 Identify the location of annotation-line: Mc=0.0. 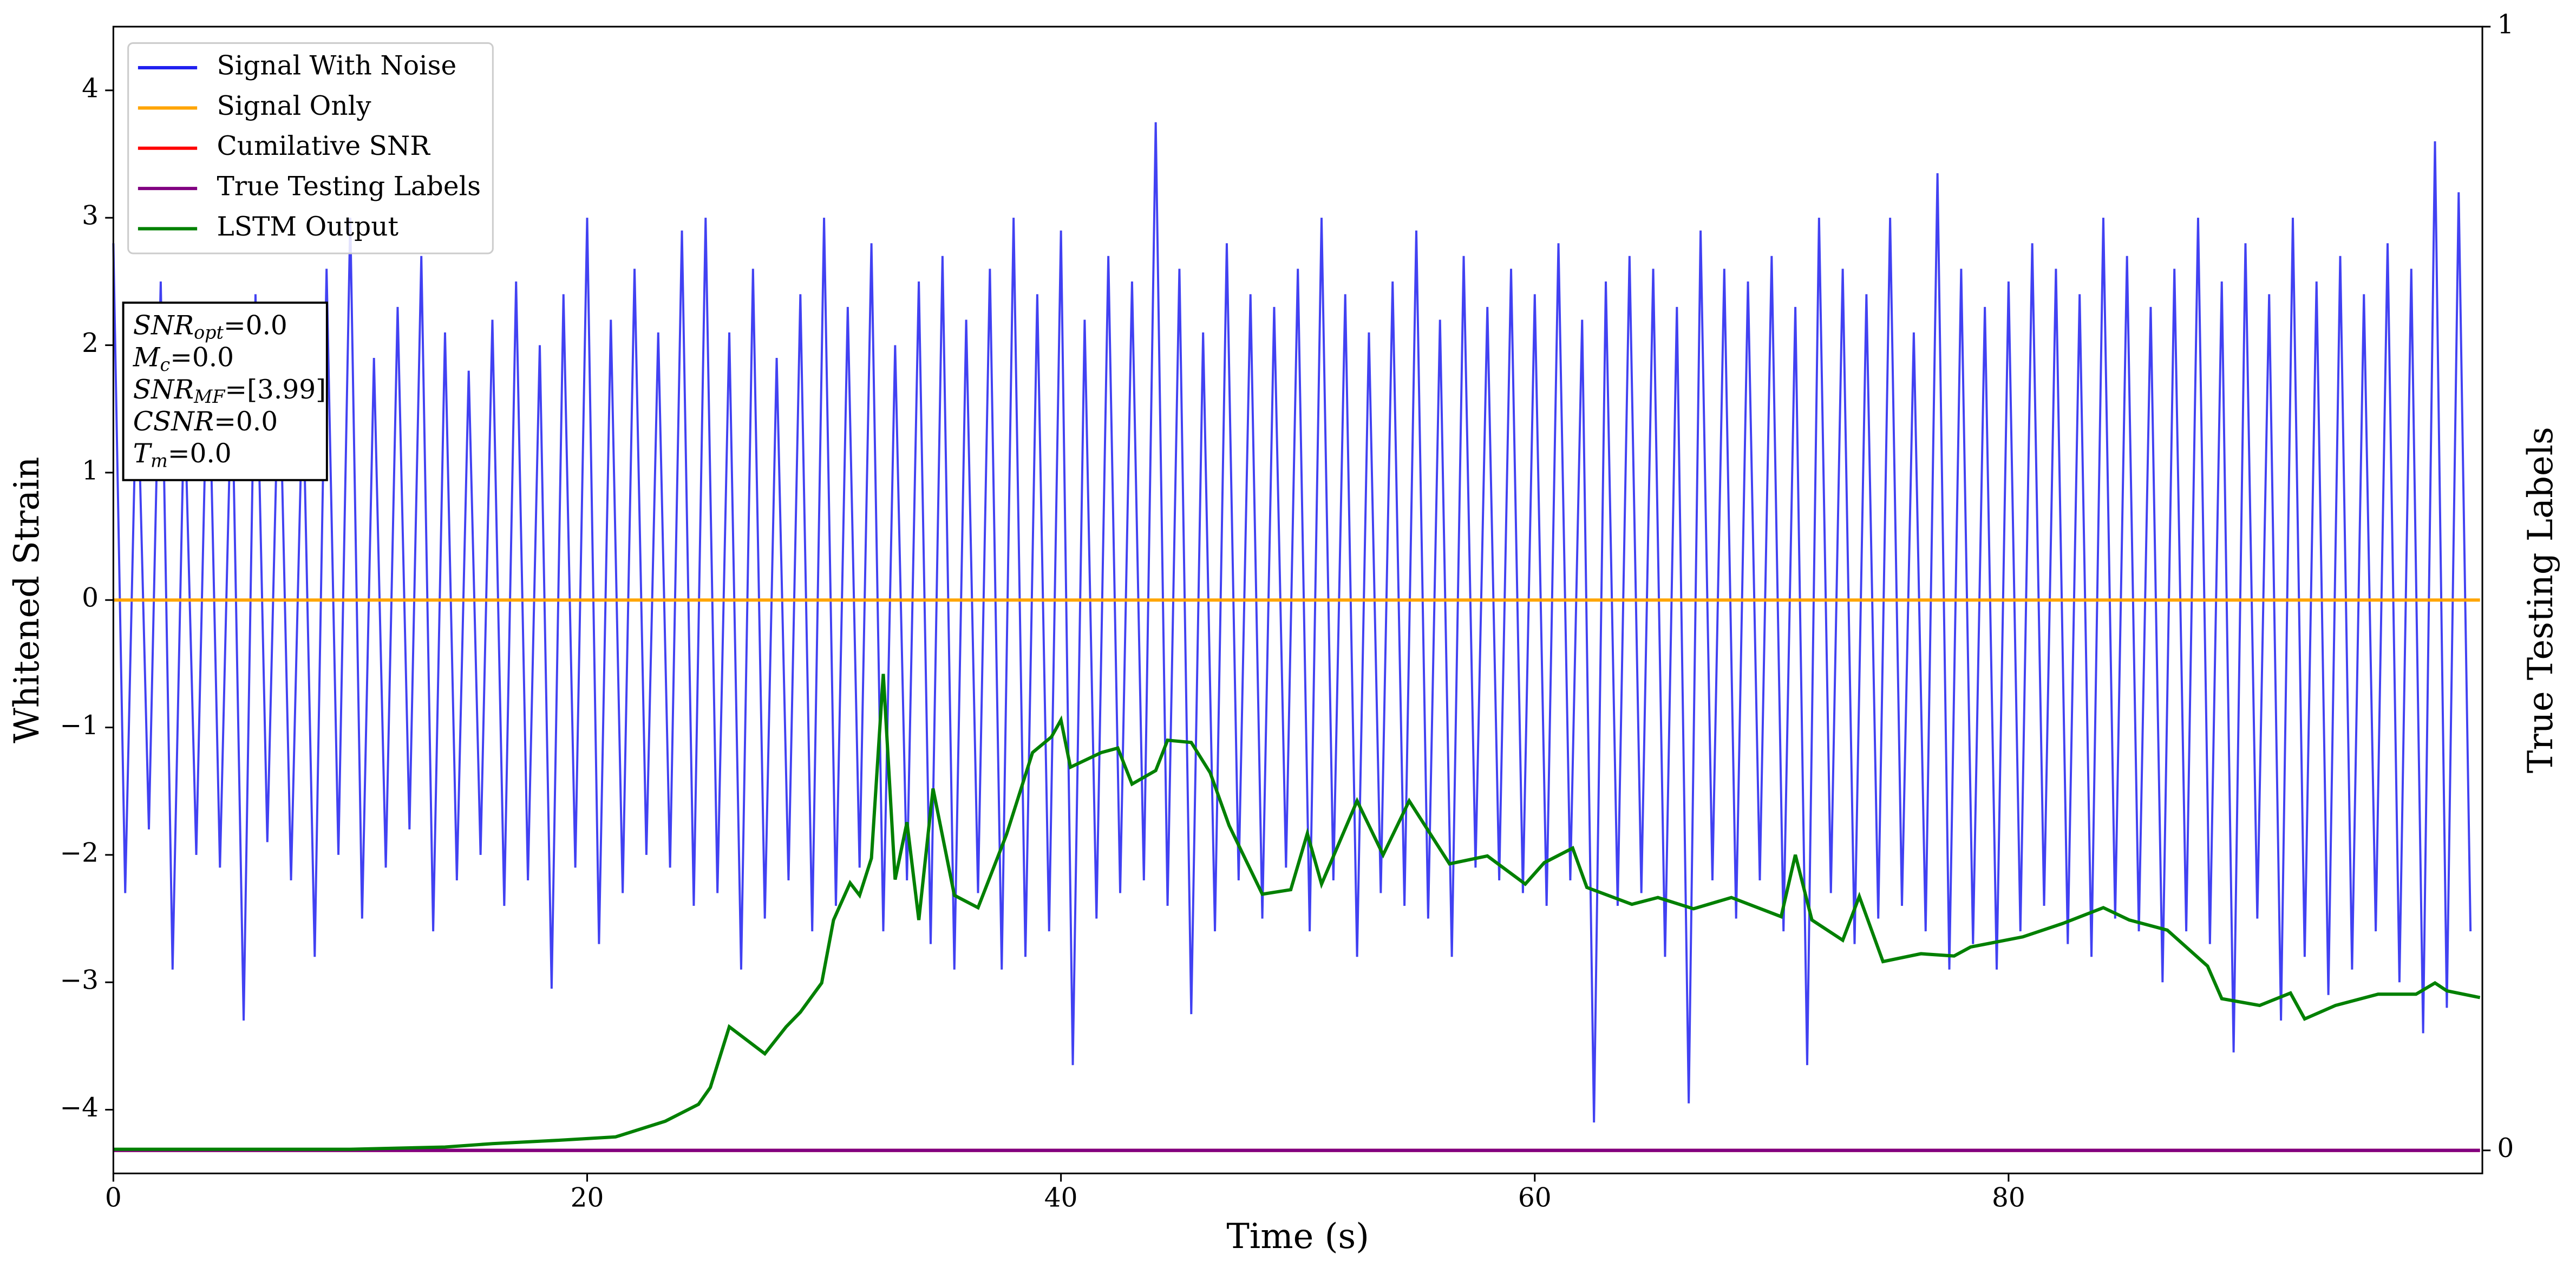
(183, 358).